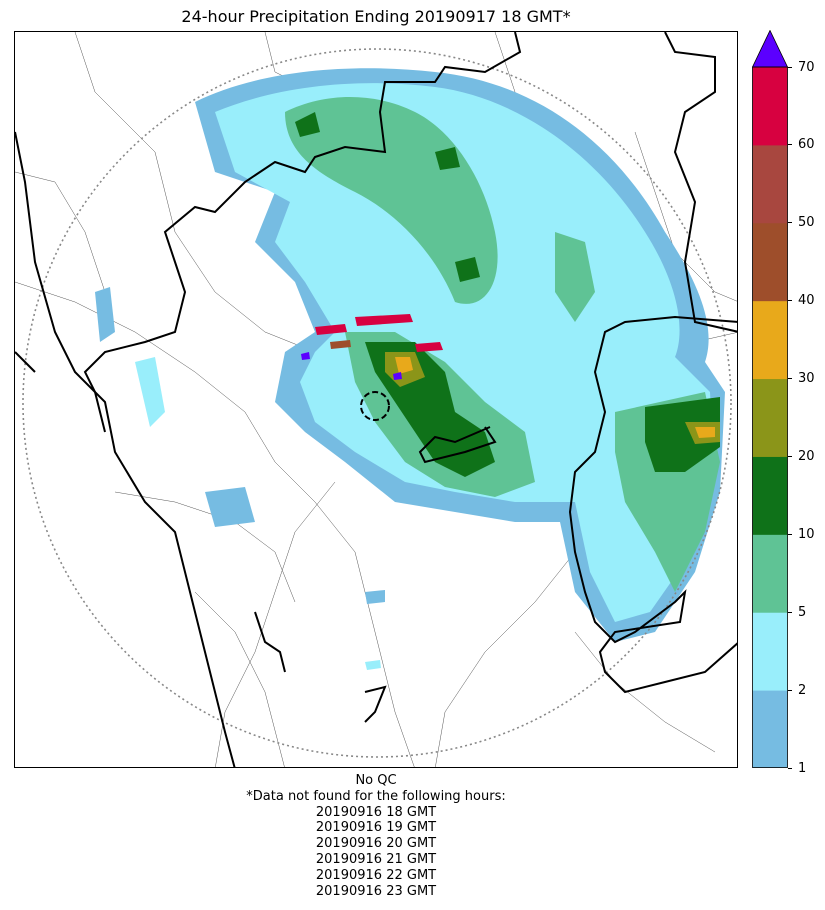 Image resolution: width=825 pixels, height=910 pixels. What do you see at coordinates (376, 796) in the screenshot?
I see `missing-data-note: *Data not found for the following hours:` at bounding box center [376, 796].